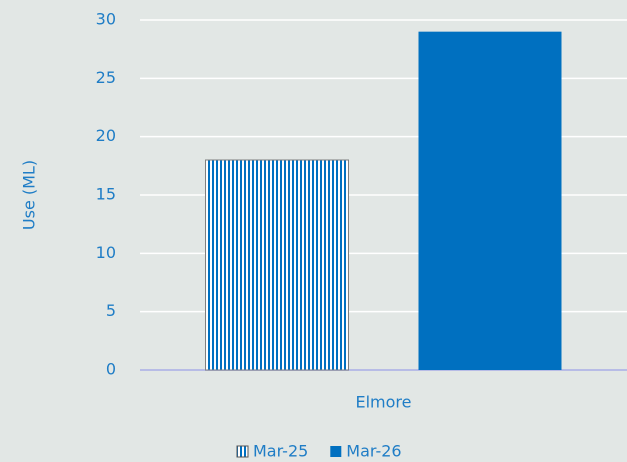 The image size is (627, 462). What do you see at coordinates (384, 402) in the screenshot?
I see `x-tick-label: Elmore` at bounding box center [384, 402].